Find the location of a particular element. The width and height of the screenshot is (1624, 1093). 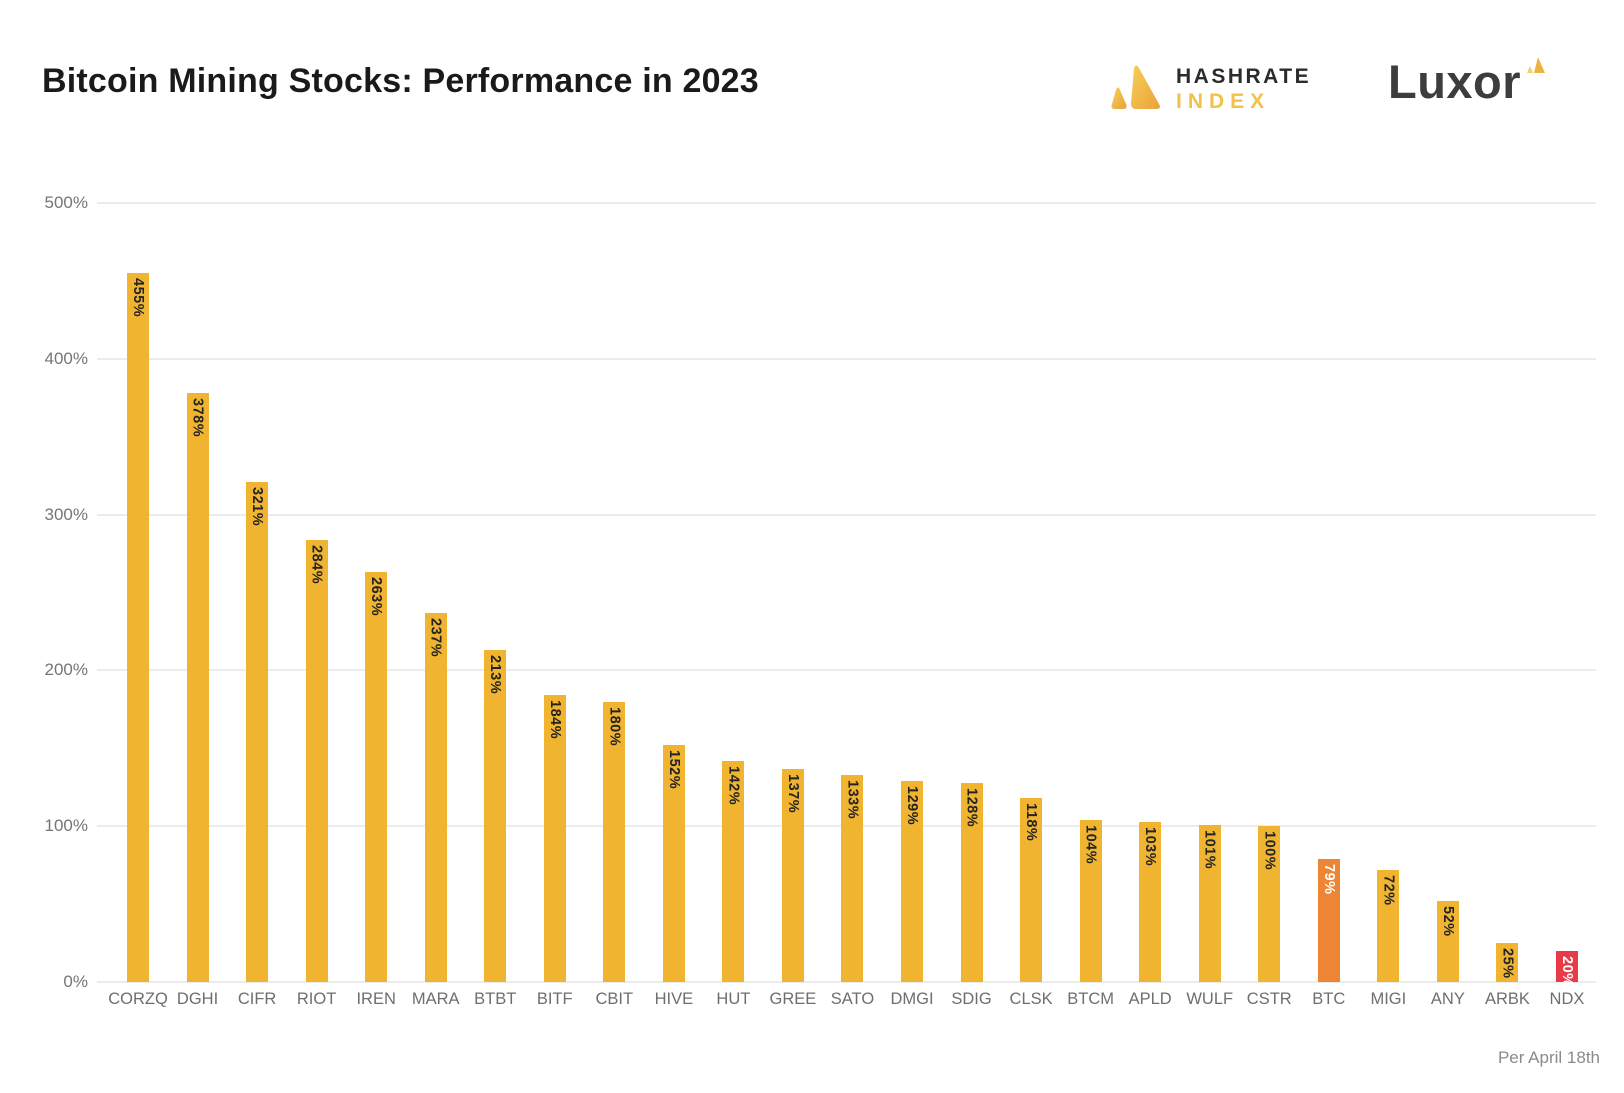

bar-value-label-CIFR: 321% is located at coordinates (257, 506).